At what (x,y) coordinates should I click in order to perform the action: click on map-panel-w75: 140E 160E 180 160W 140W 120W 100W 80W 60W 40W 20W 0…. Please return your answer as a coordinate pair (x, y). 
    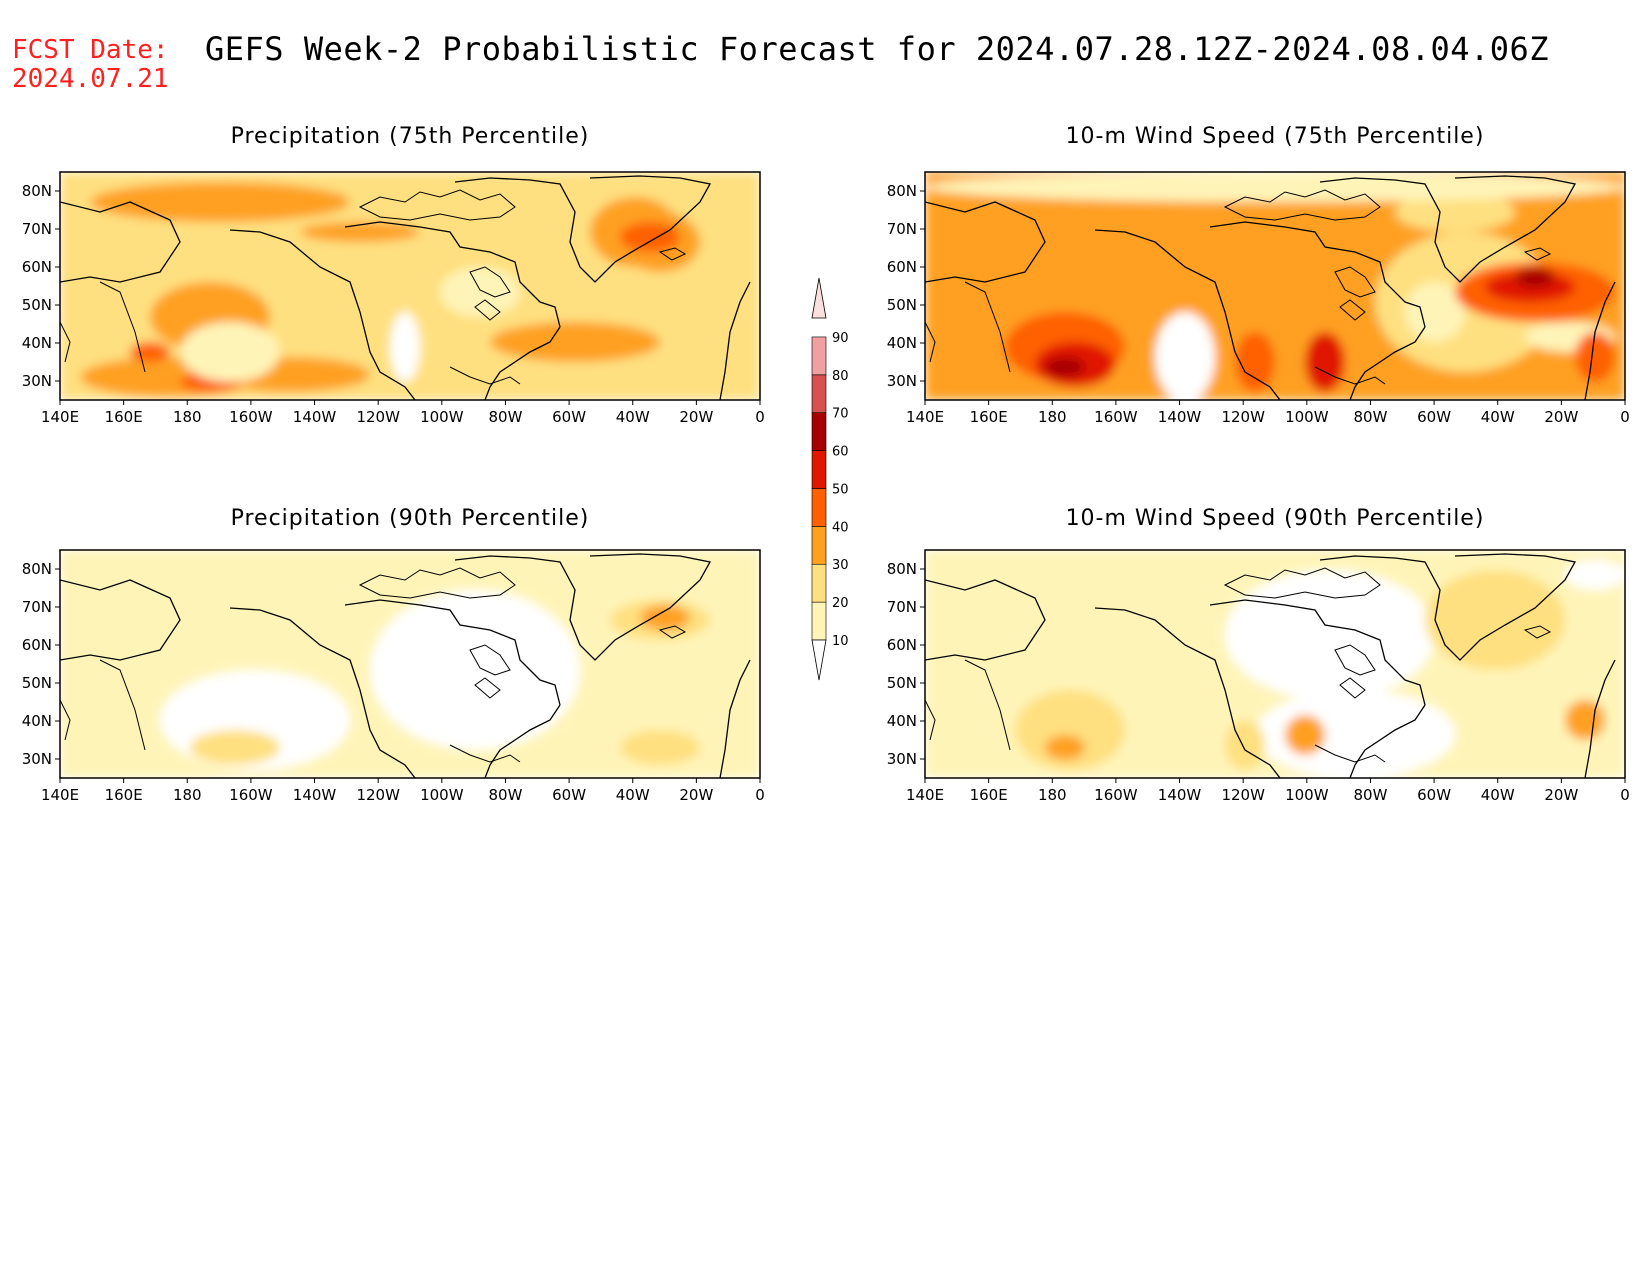
    Looking at the image, I should click on (1258, 298).